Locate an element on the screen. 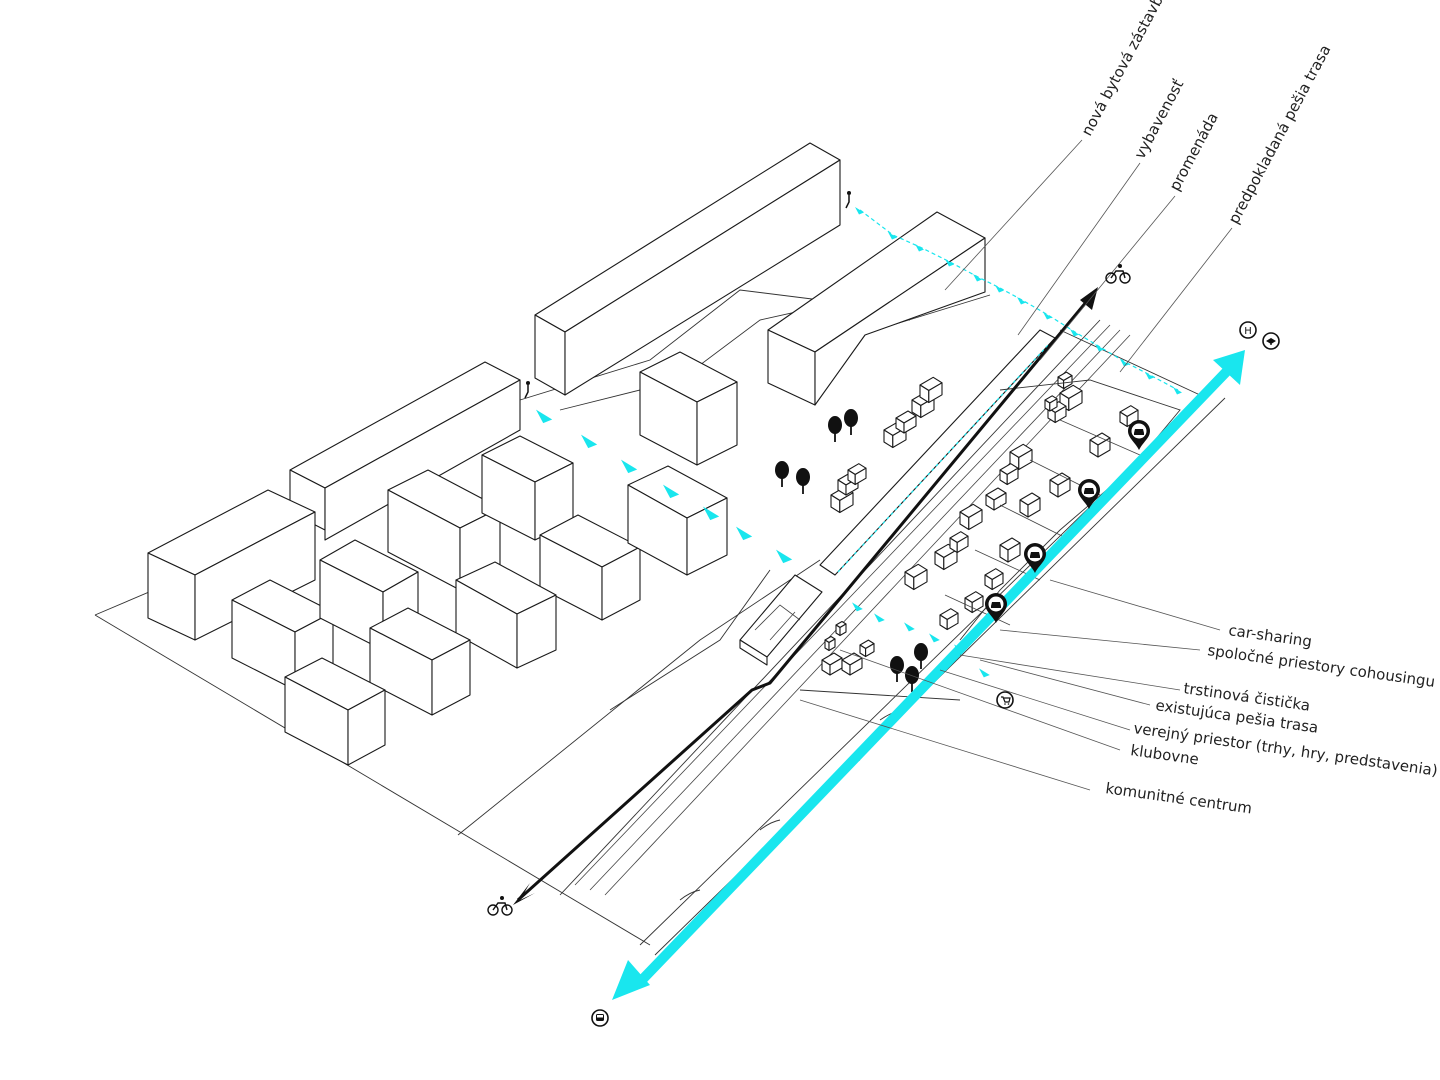 The width and height of the screenshot is (1440, 1080). label-community-centre: komunitné centrum is located at coordinates (1178, 798).